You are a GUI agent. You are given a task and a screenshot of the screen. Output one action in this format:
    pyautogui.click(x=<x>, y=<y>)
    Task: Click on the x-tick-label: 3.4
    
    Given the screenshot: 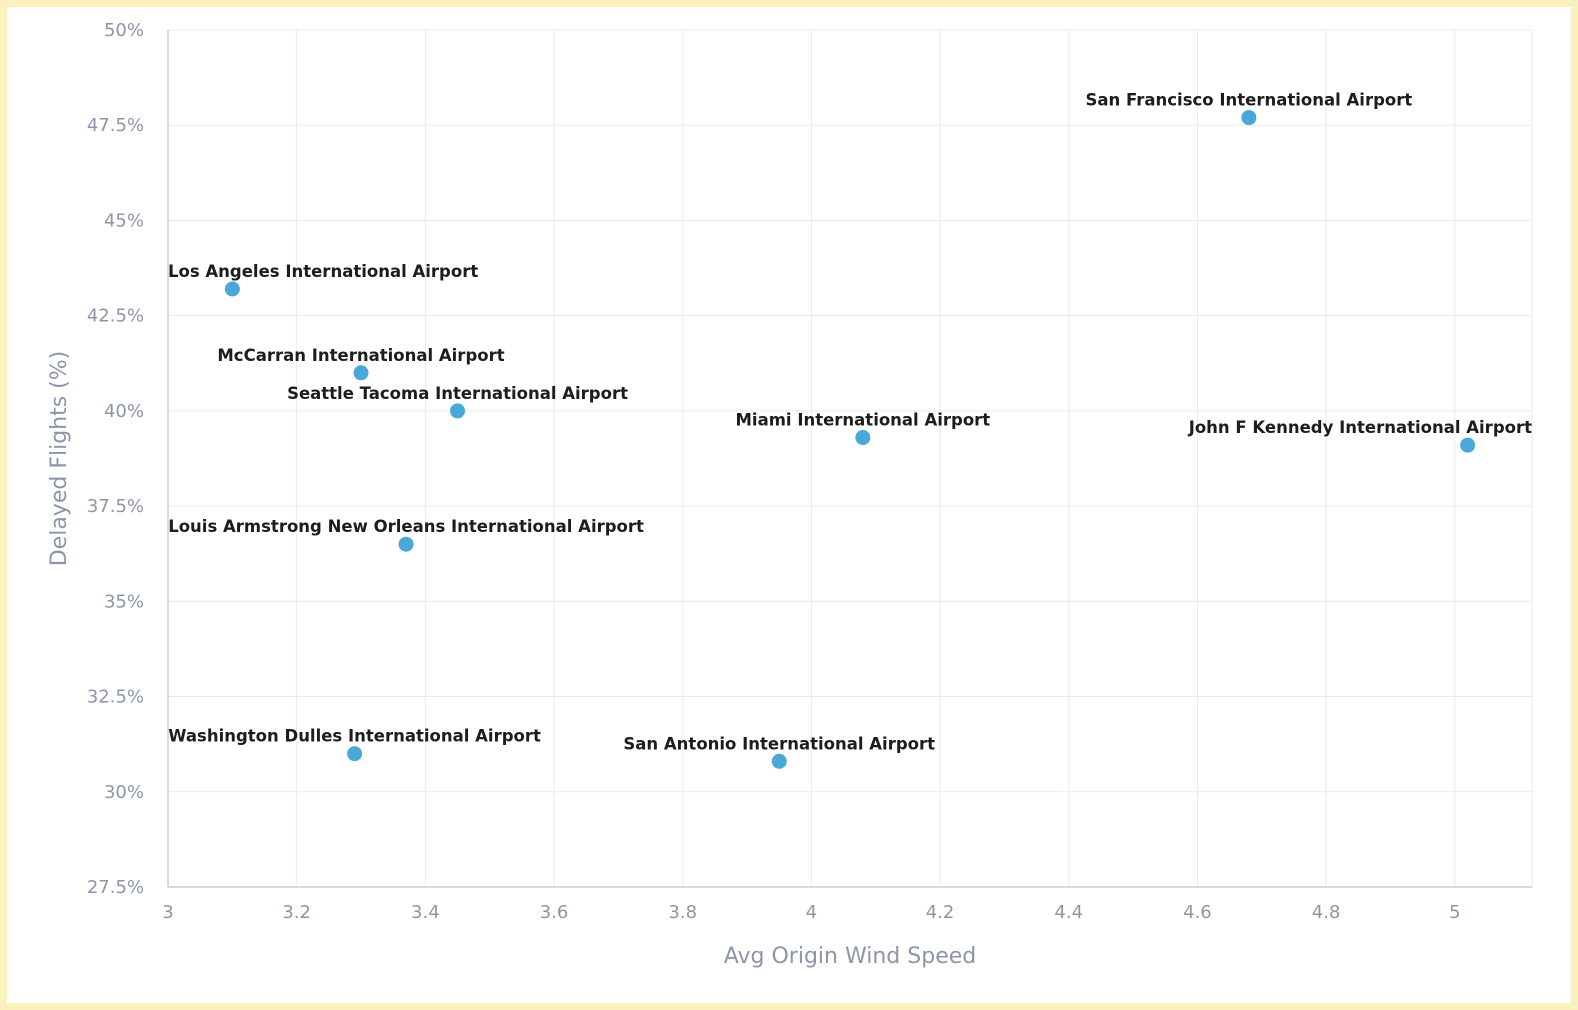 What is the action you would take?
    pyautogui.click(x=425, y=912)
    